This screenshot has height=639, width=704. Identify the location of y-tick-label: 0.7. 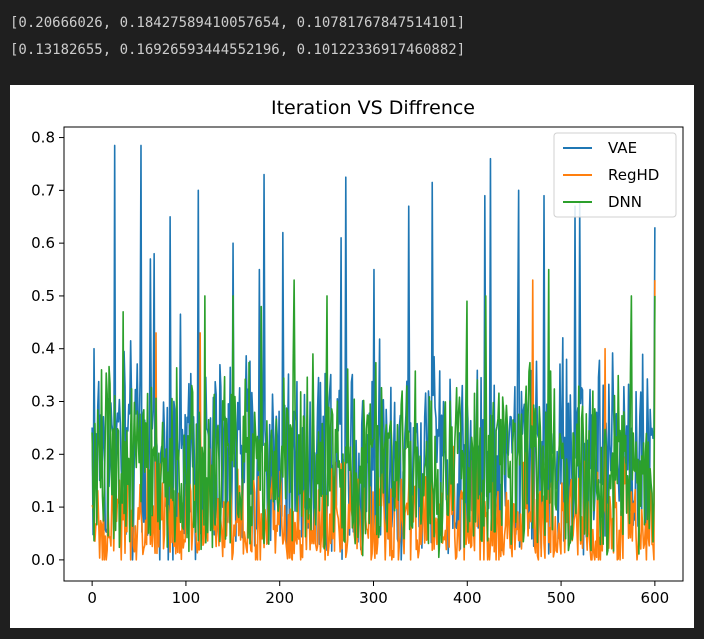
(43, 190).